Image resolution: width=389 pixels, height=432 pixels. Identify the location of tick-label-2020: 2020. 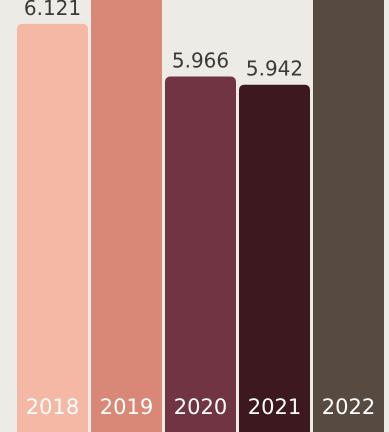
(200, 407).